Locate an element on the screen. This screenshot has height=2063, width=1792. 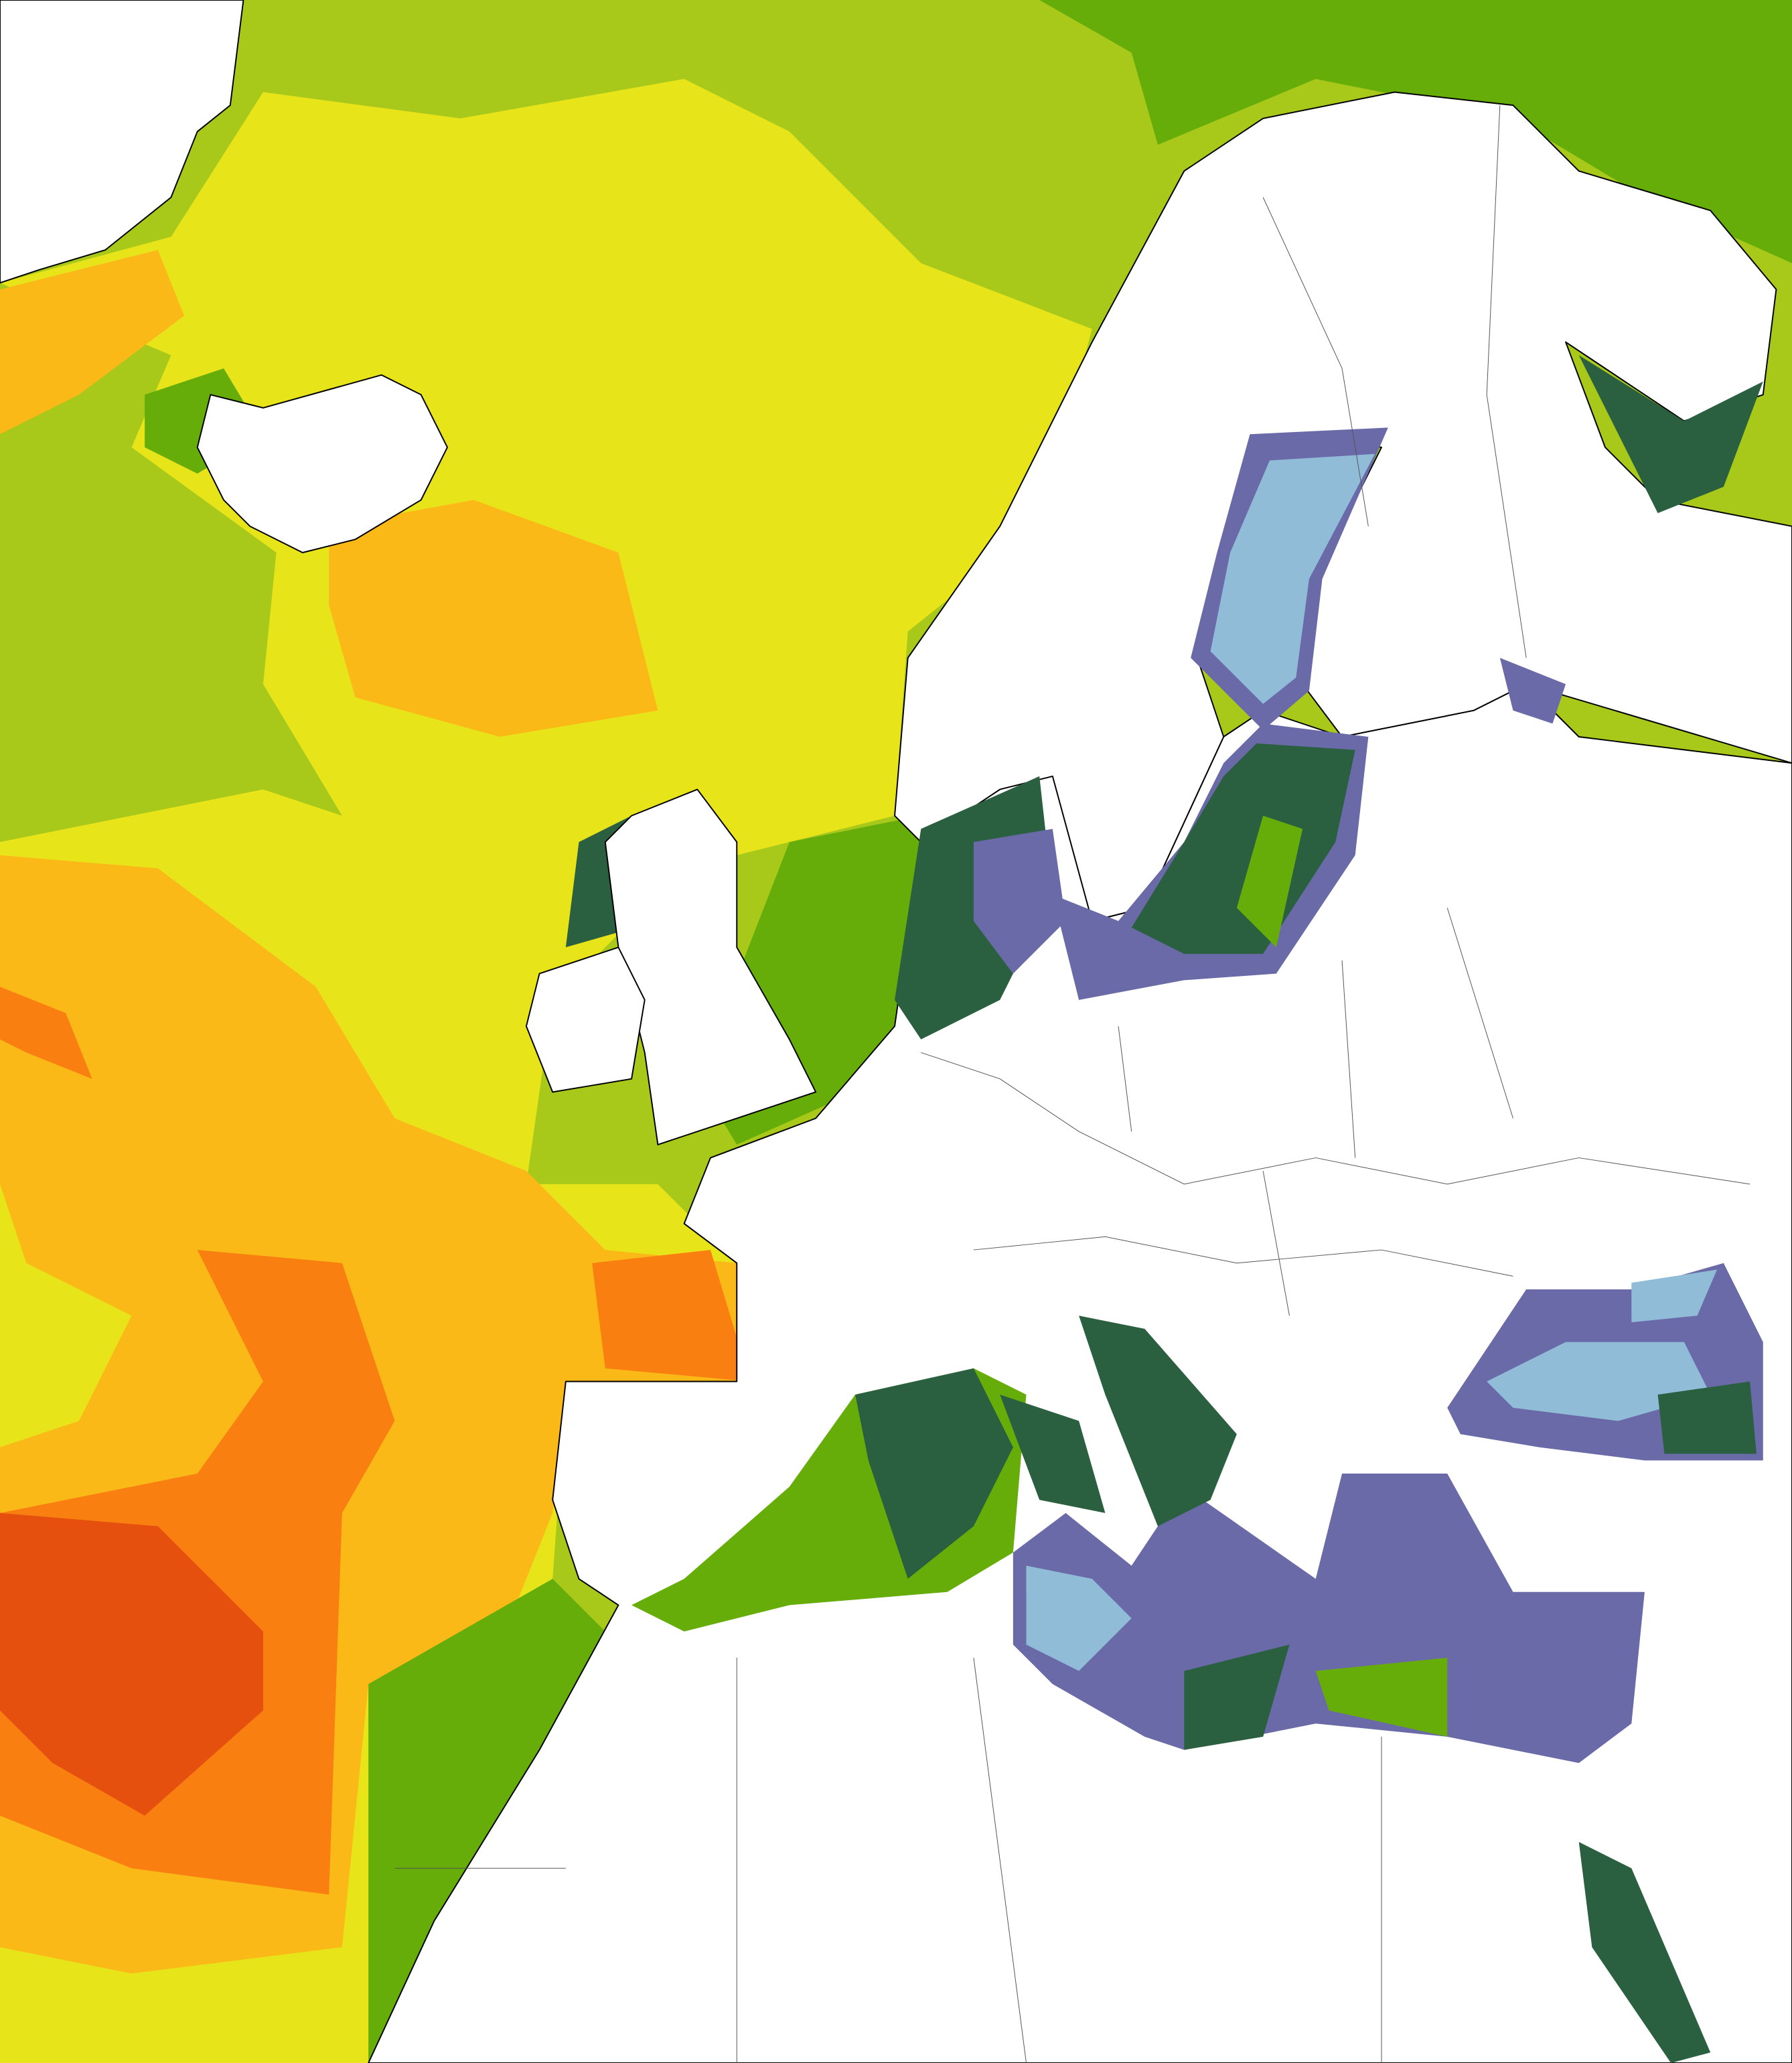
sea-libyan-dark is located at coordinates (1237, 1697).